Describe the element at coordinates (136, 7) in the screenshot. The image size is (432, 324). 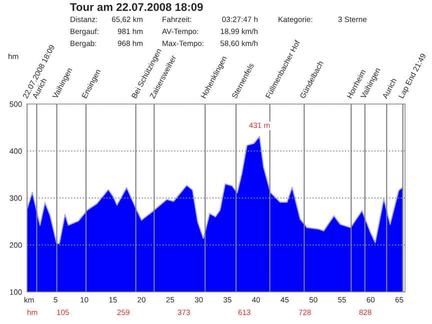
I see `chart-title: Tour am 22.07.2008 18:09` at that location.